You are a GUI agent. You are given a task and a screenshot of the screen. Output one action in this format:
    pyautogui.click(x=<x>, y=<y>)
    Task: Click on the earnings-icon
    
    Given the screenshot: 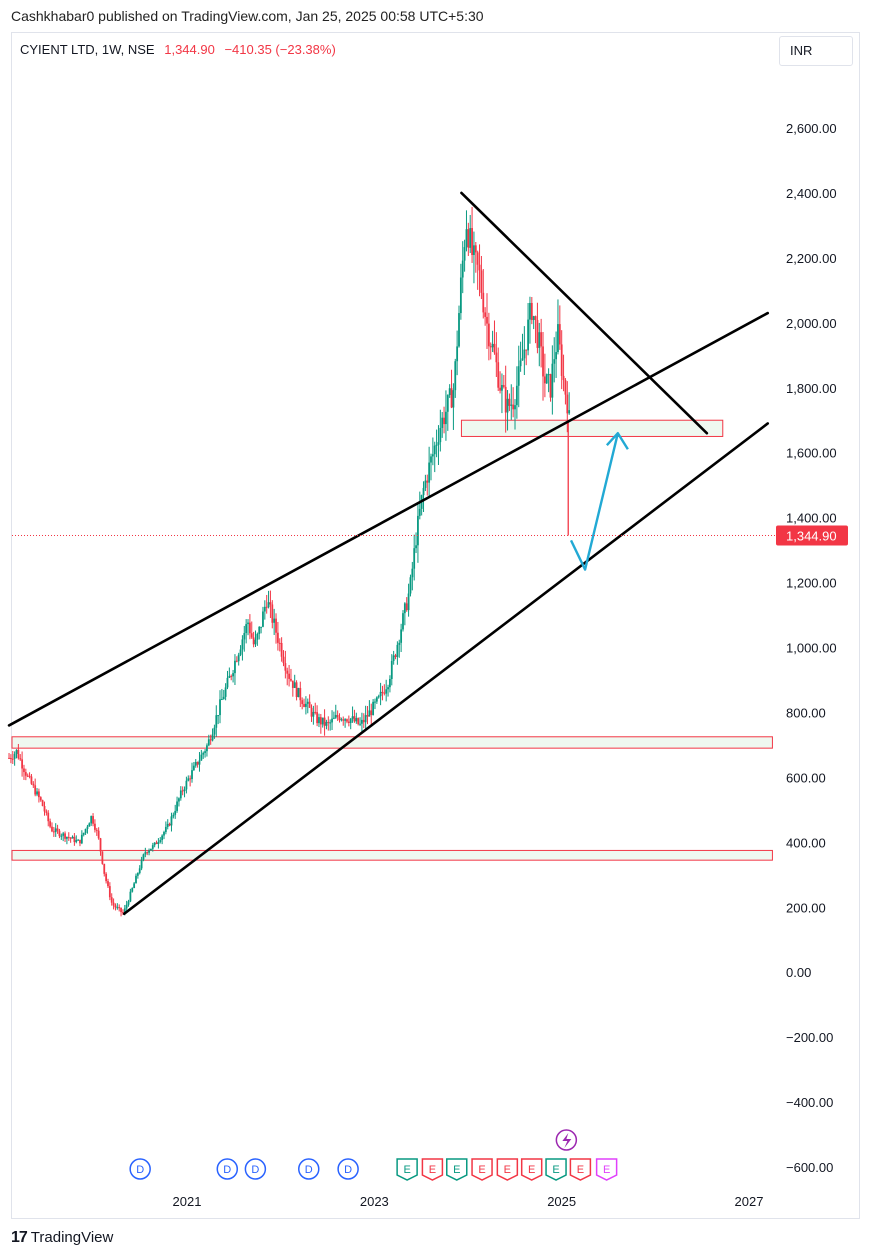 What is the action you would take?
    pyautogui.click(x=556, y=1169)
    